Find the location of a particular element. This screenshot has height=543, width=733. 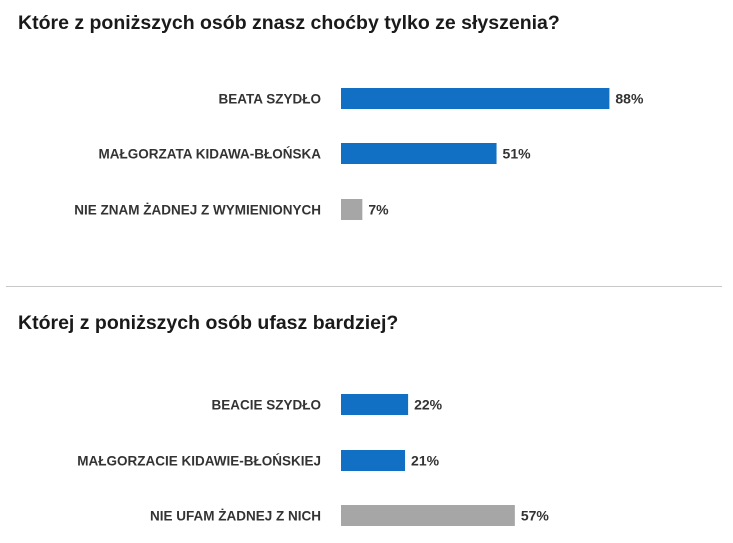

data-label: 57% is located at coordinates (535, 516).